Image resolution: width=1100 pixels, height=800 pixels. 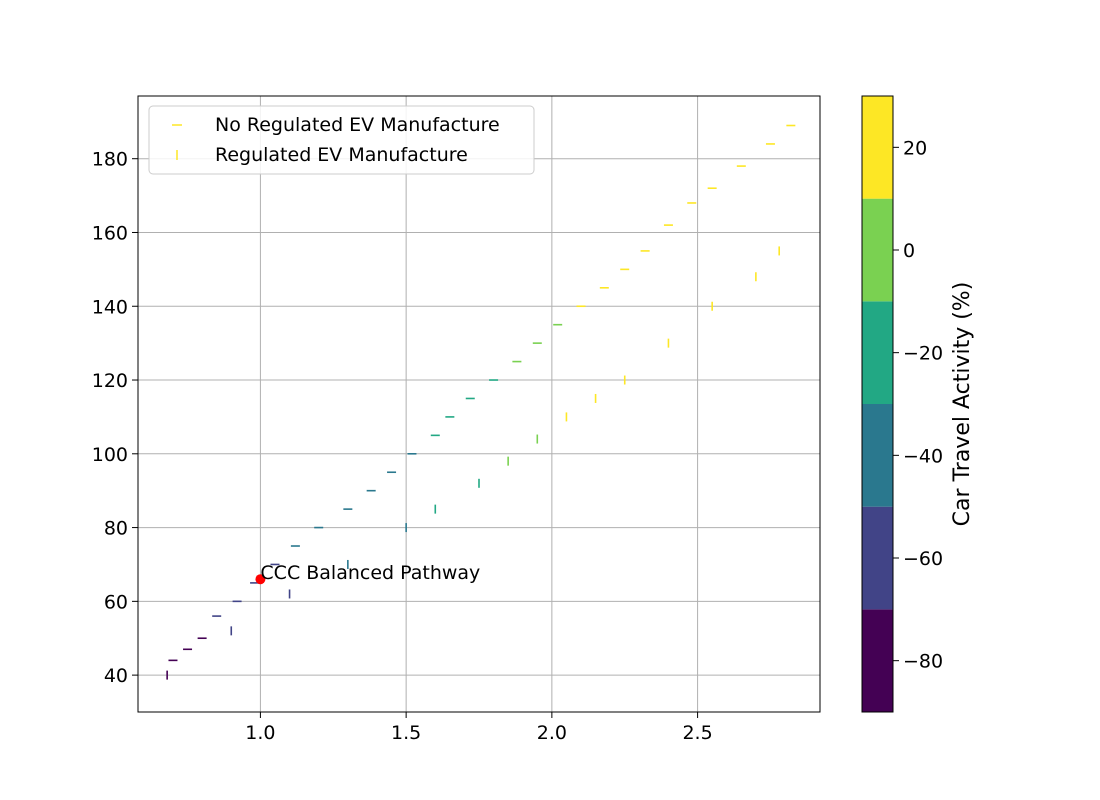 What do you see at coordinates (962, 404) in the screenshot?
I see `colorbar-label: Car Travel Activity (%)` at bounding box center [962, 404].